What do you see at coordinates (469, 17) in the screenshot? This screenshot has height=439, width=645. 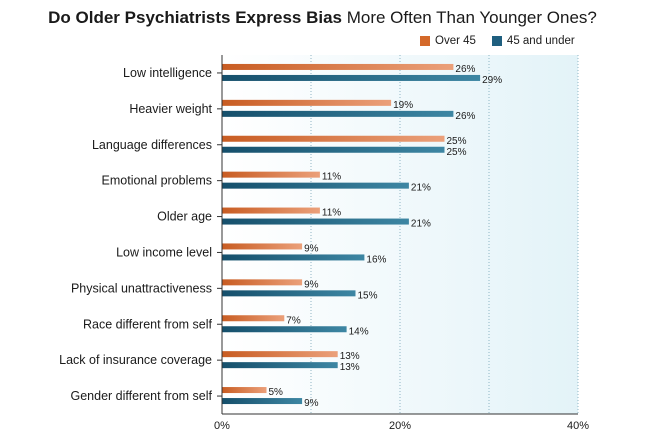 I see `chart-title-rest: More Often Than Younger Ones?` at bounding box center [469, 17].